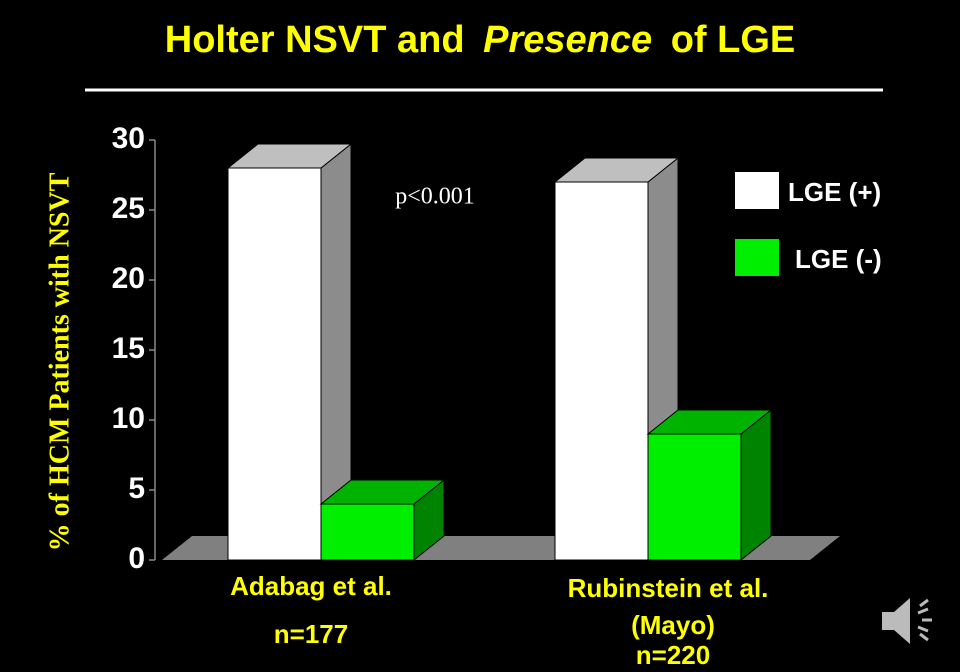 The height and width of the screenshot is (672, 960). Describe the element at coordinates (315, 40) in the screenshot. I see `title-part: Holter NSVT and` at that location.